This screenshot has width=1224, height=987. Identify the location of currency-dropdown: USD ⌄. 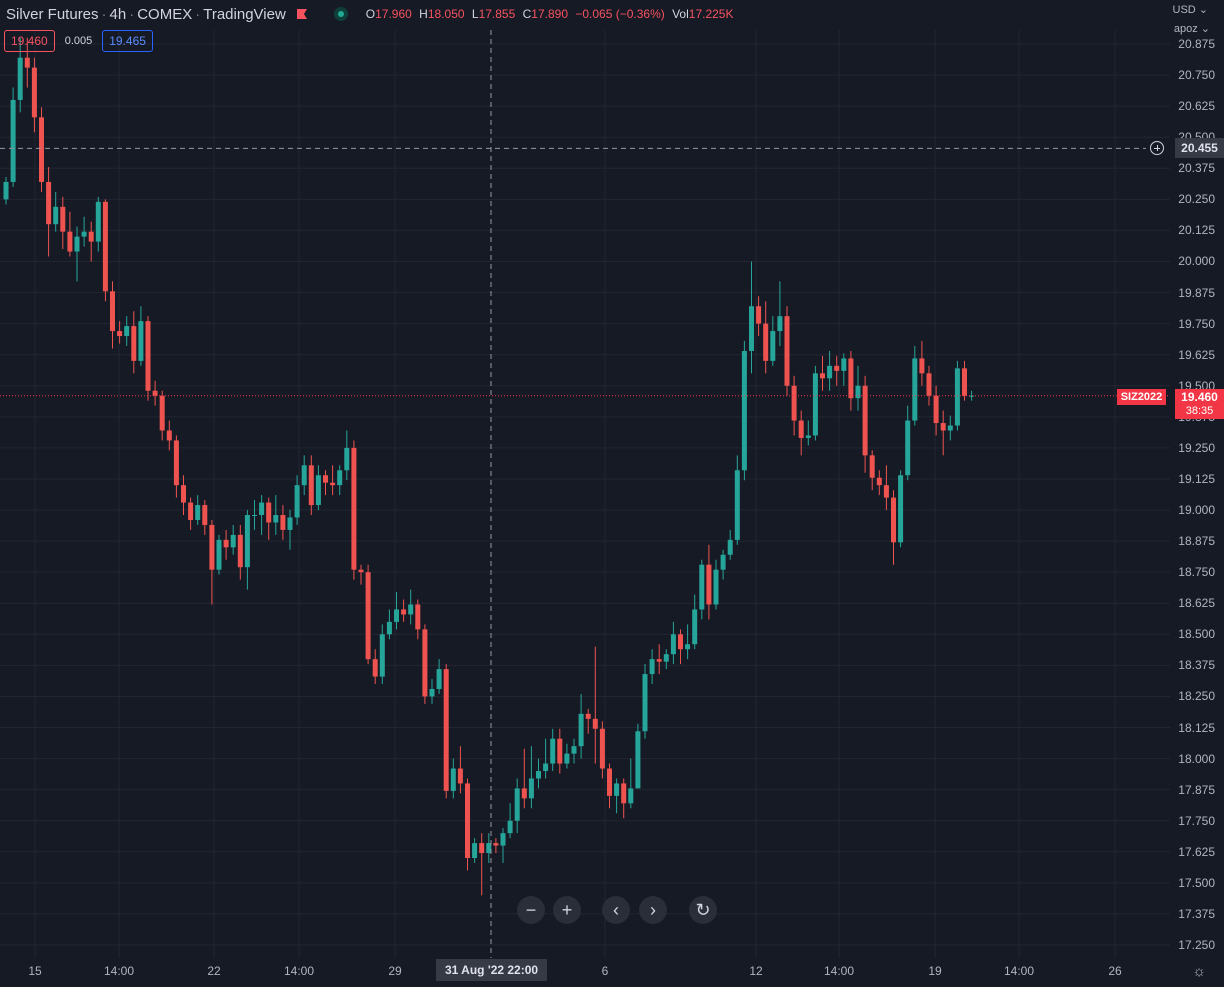
(1190, 10).